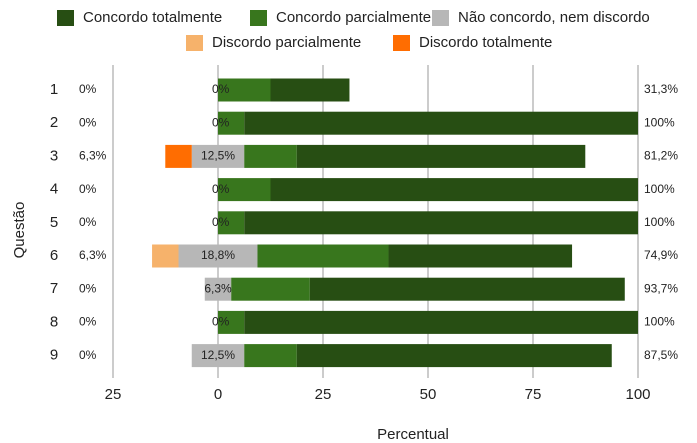 The height and width of the screenshot is (443, 697). I want to click on legend-label: Concordo parcialmente, so click(353, 17).